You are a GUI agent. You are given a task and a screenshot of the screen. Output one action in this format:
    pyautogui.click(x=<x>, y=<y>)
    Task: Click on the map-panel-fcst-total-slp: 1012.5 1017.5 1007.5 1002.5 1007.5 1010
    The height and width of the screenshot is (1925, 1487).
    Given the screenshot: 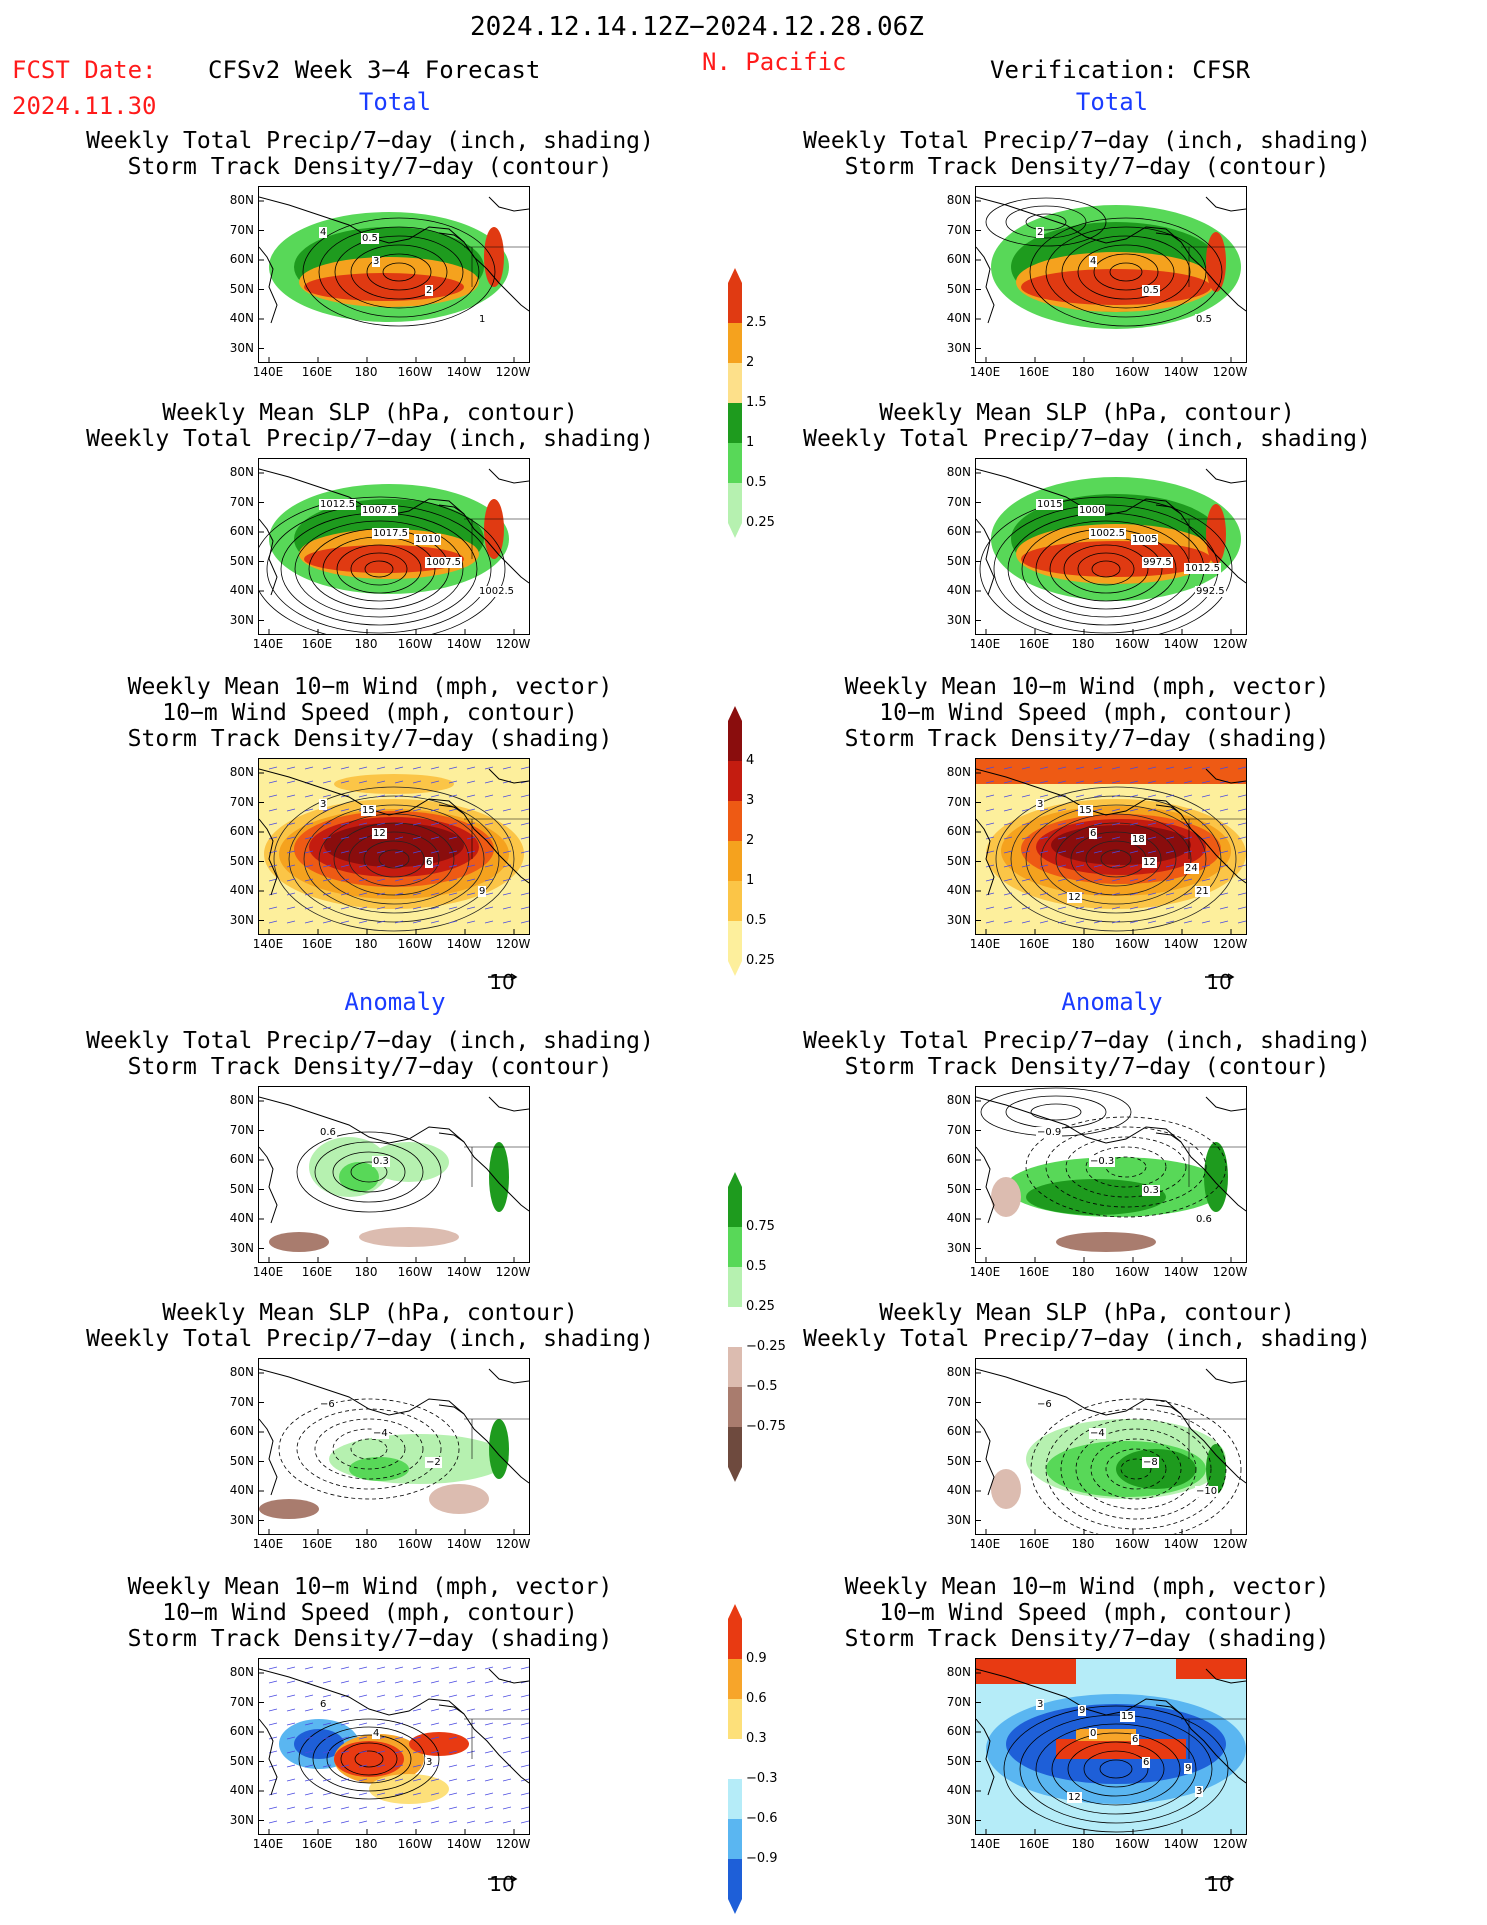 What is the action you would take?
    pyautogui.click(x=394, y=546)
    